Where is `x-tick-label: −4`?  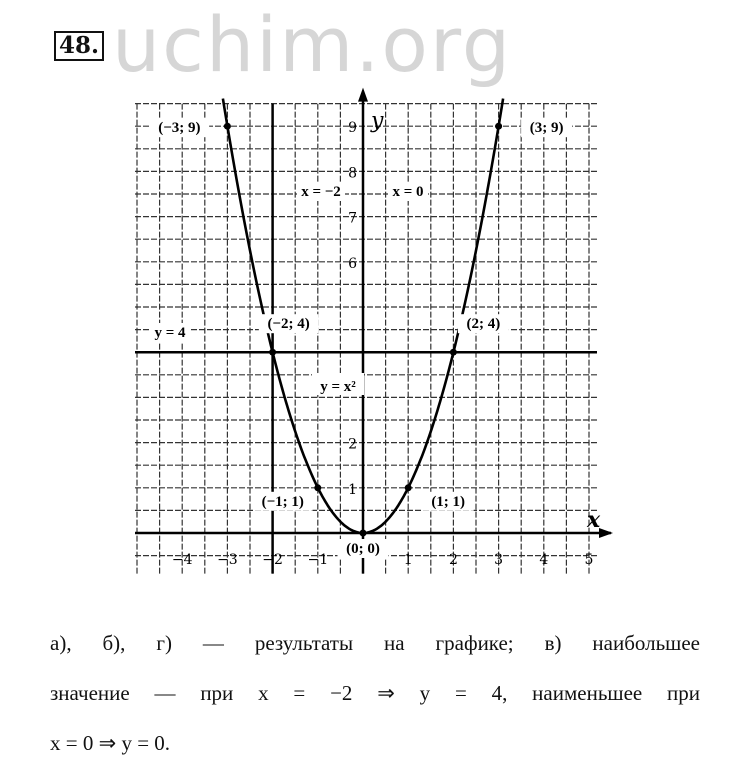 x-tick-label: −4 is located at coordinates (182, 560).